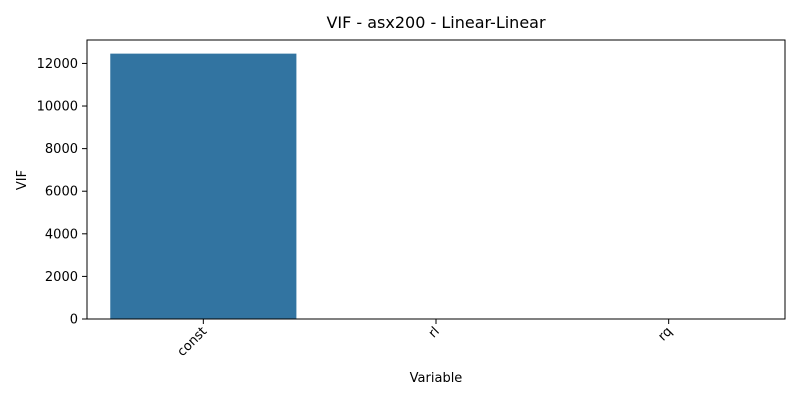 The width and height of the screenshot is (800, 400). Describe the element at coordinates (74, 320) in the screenshot. I see `y-tick-label: 0` at that location.